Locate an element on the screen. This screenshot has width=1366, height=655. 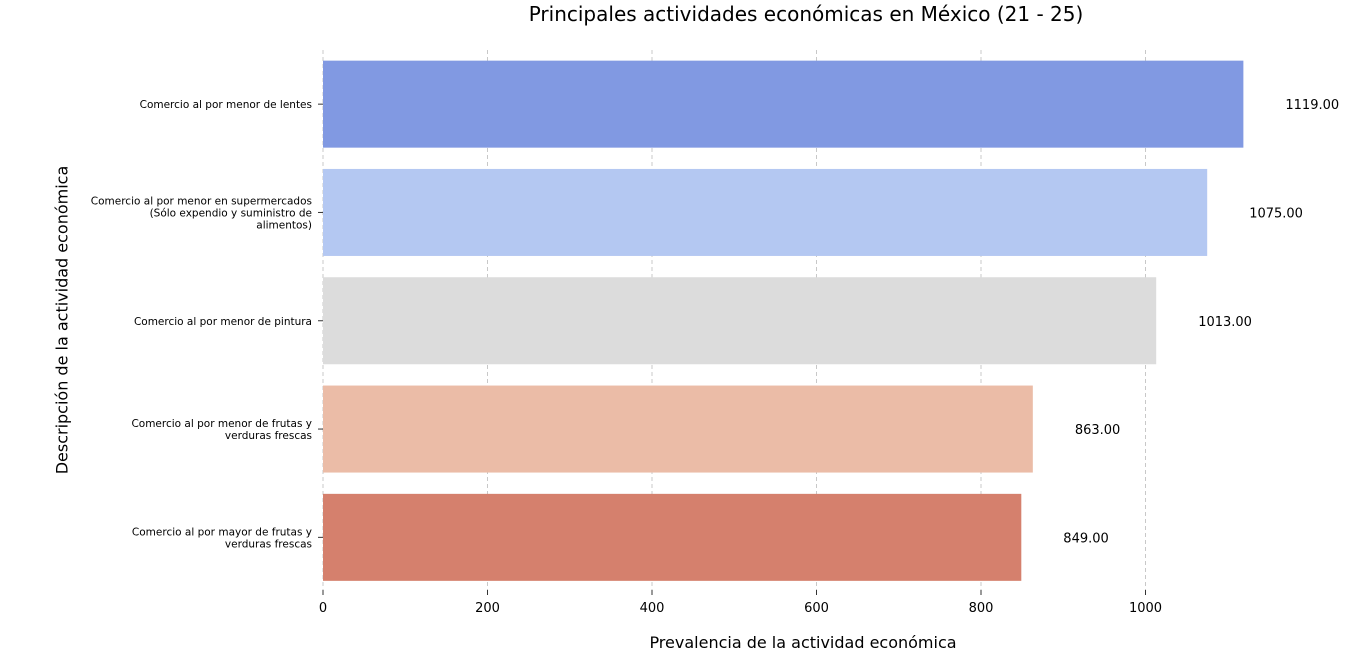
bar-value-label: 849.00 is located at coordinates (1086, 538).